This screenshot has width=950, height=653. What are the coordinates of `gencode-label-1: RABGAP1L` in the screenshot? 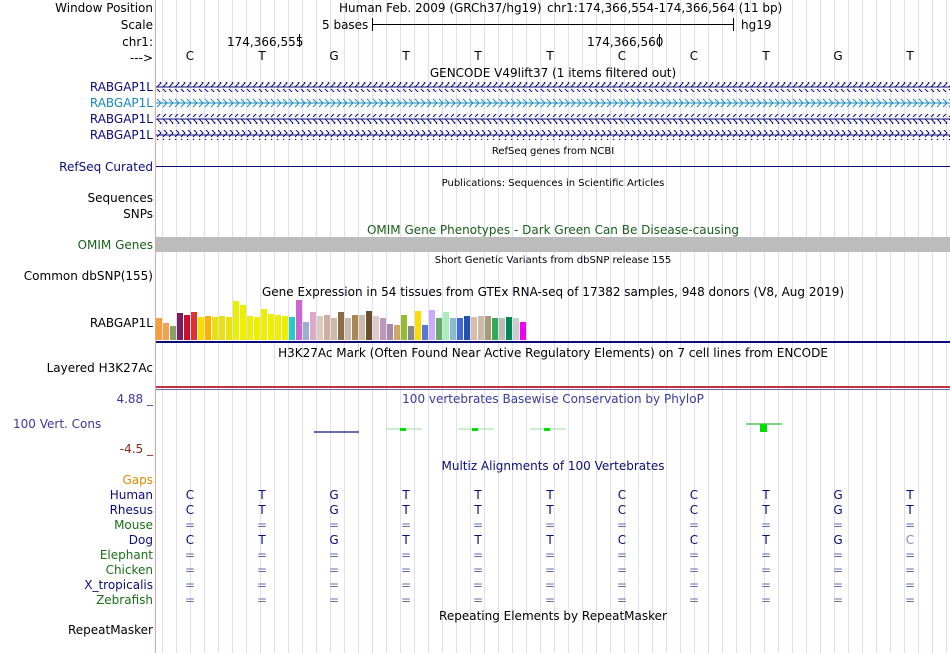 It's located at (121, 87).